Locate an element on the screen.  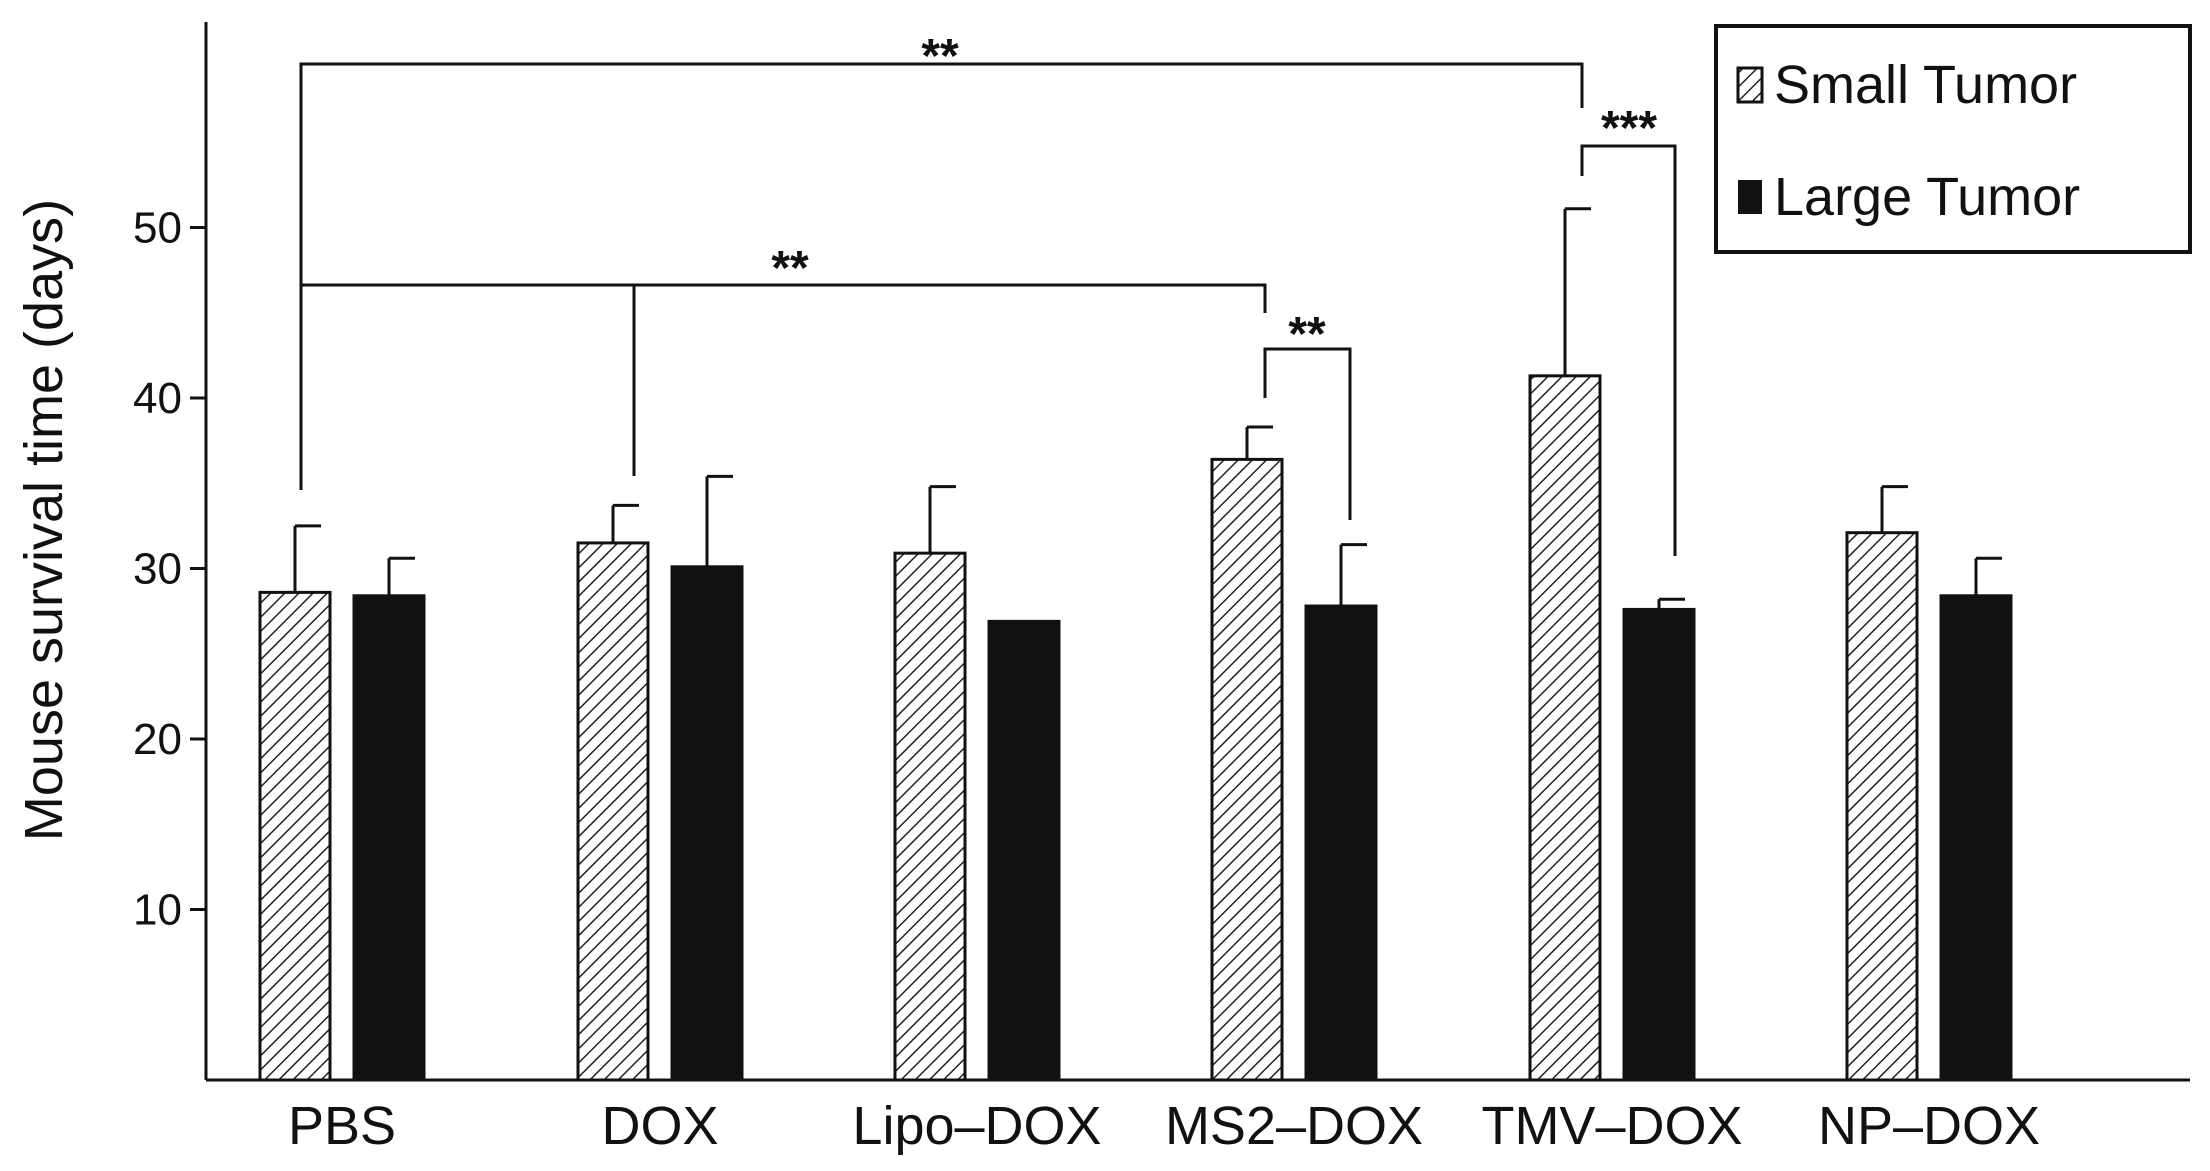
sig-label-pbs-tmv: ** is located at coordinates (940, 56).